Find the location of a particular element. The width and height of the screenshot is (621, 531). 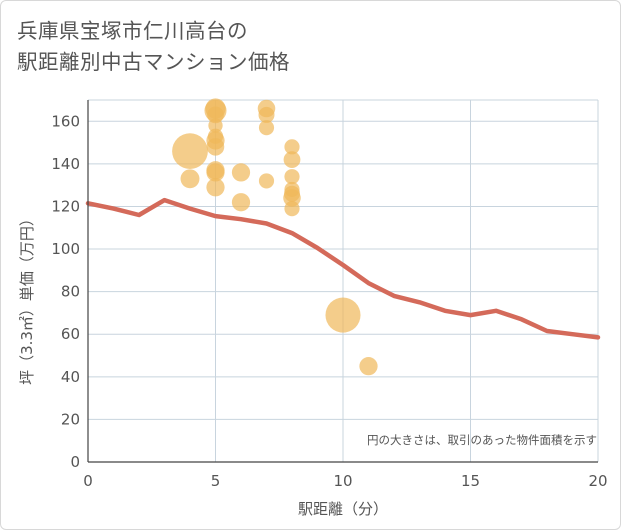

y-tick-label: 160 is located at coordinates (65, 121).